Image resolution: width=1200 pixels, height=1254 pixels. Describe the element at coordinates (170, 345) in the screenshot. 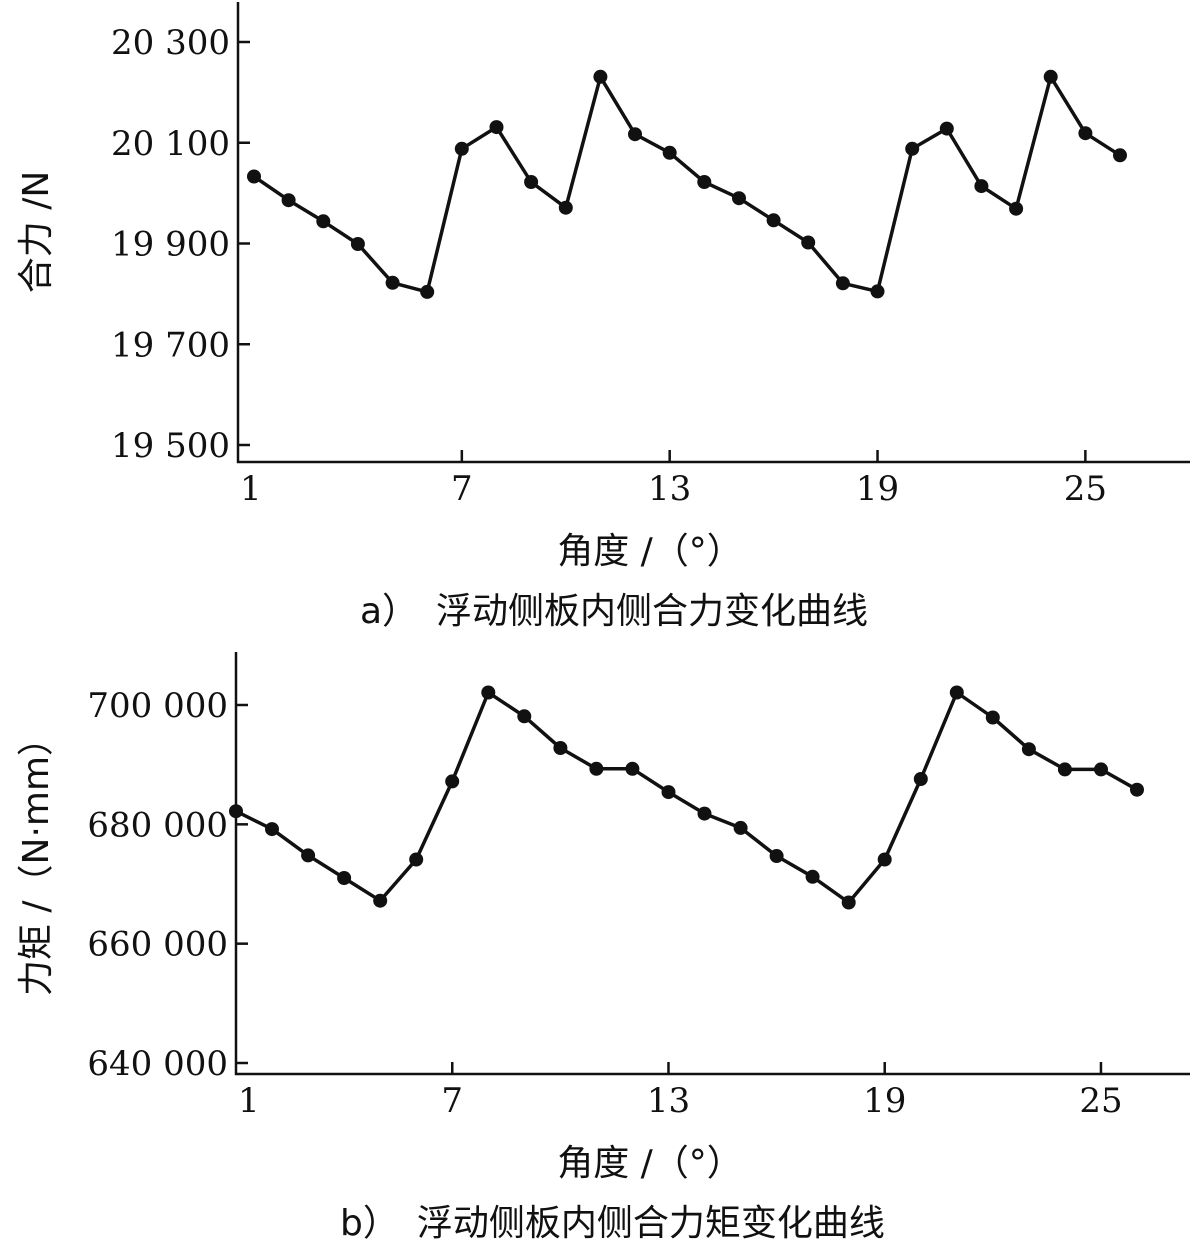

I see `y-tick-label: 19 700` at that location.